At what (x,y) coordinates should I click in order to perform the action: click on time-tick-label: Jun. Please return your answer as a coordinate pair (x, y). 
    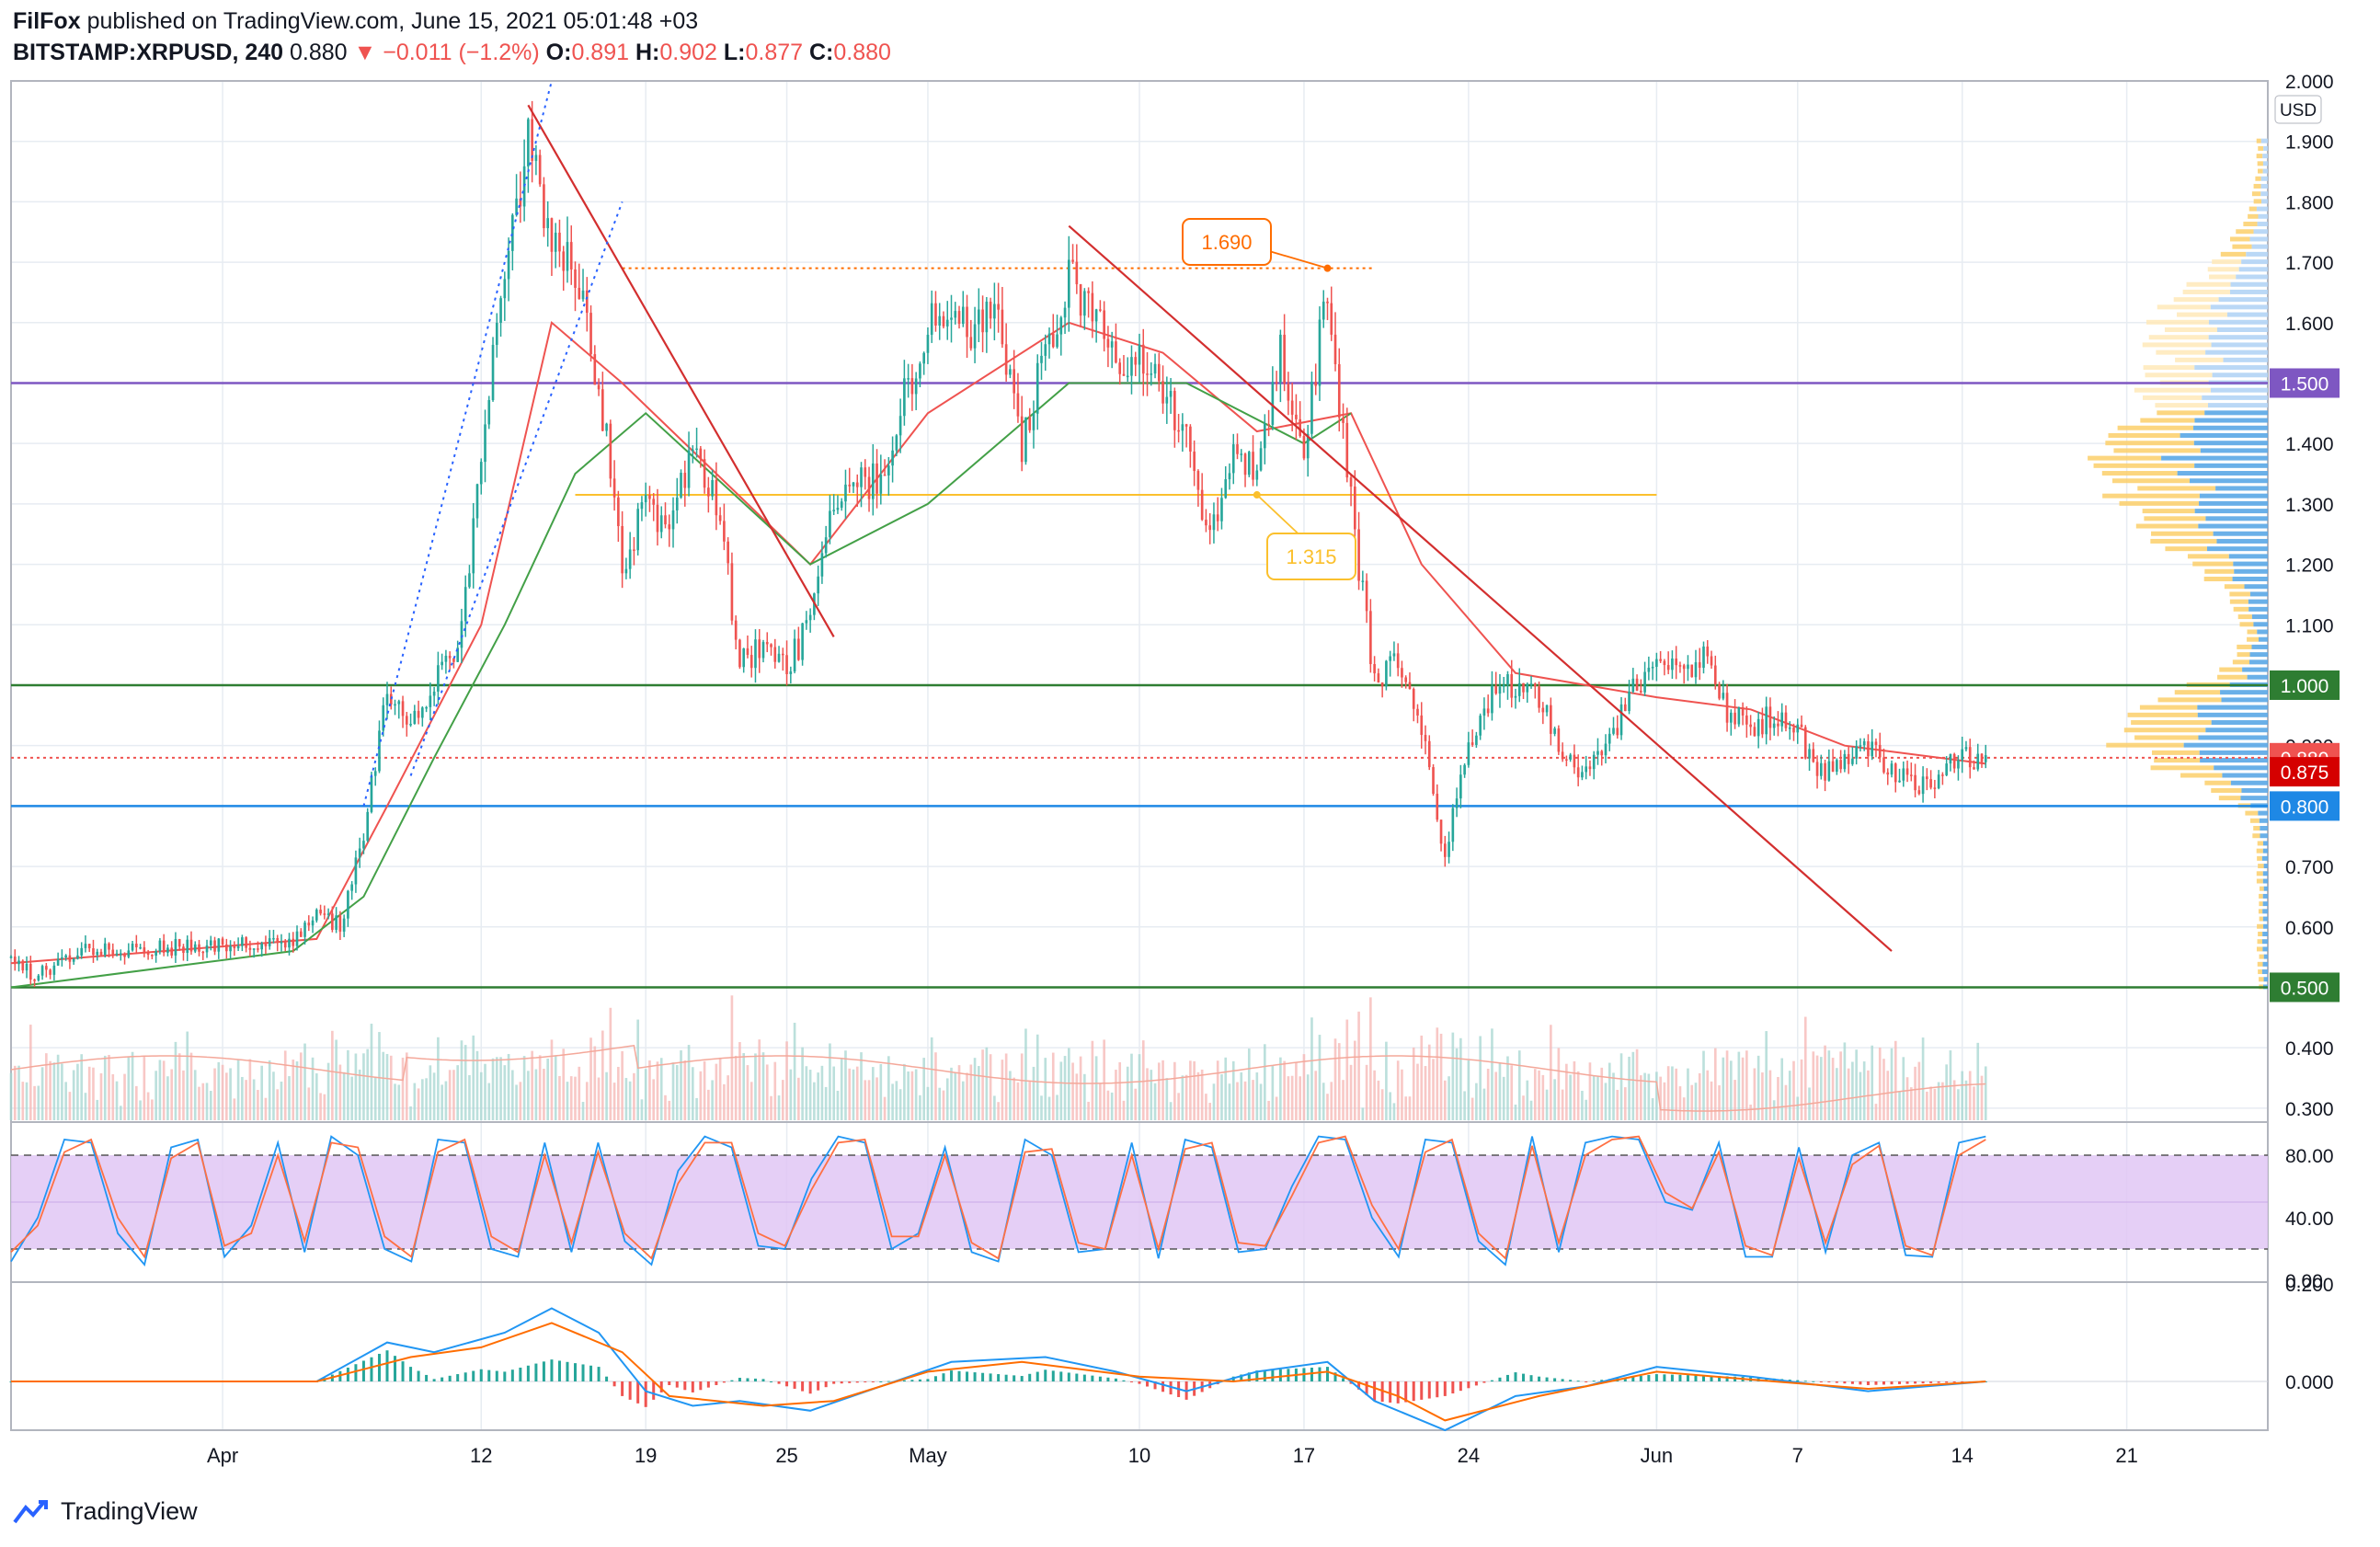
    Looking at the image, I should click on (1657, 1455).